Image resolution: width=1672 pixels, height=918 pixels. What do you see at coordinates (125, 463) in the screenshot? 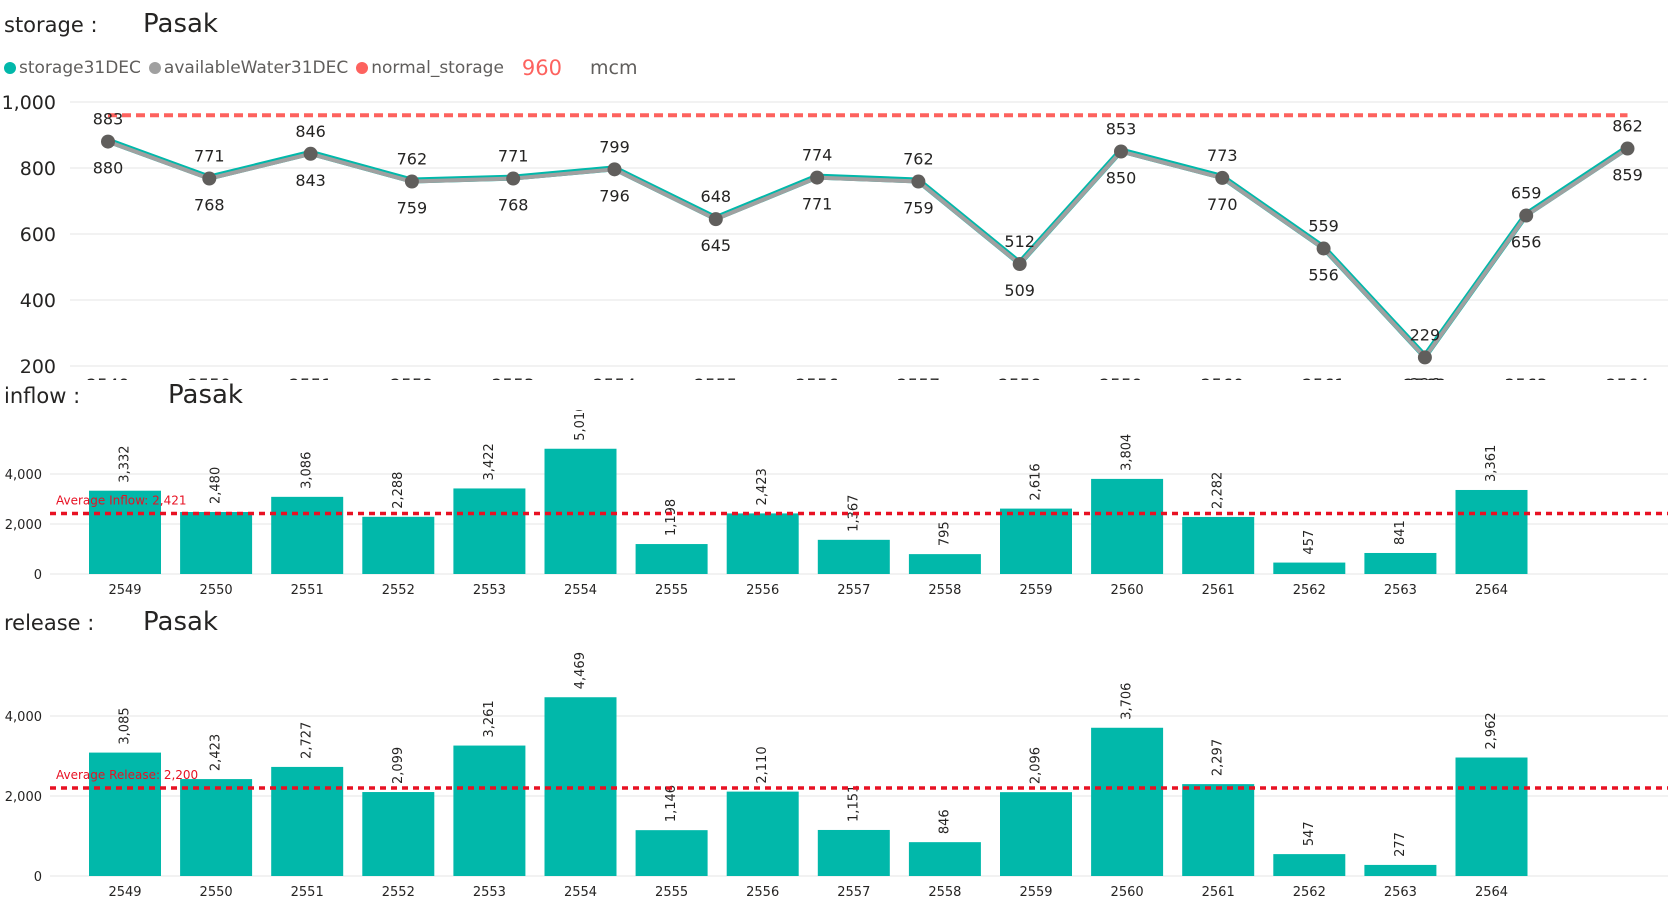
I see `data-label-bar: 3,332` at bounding box center [125, 463].